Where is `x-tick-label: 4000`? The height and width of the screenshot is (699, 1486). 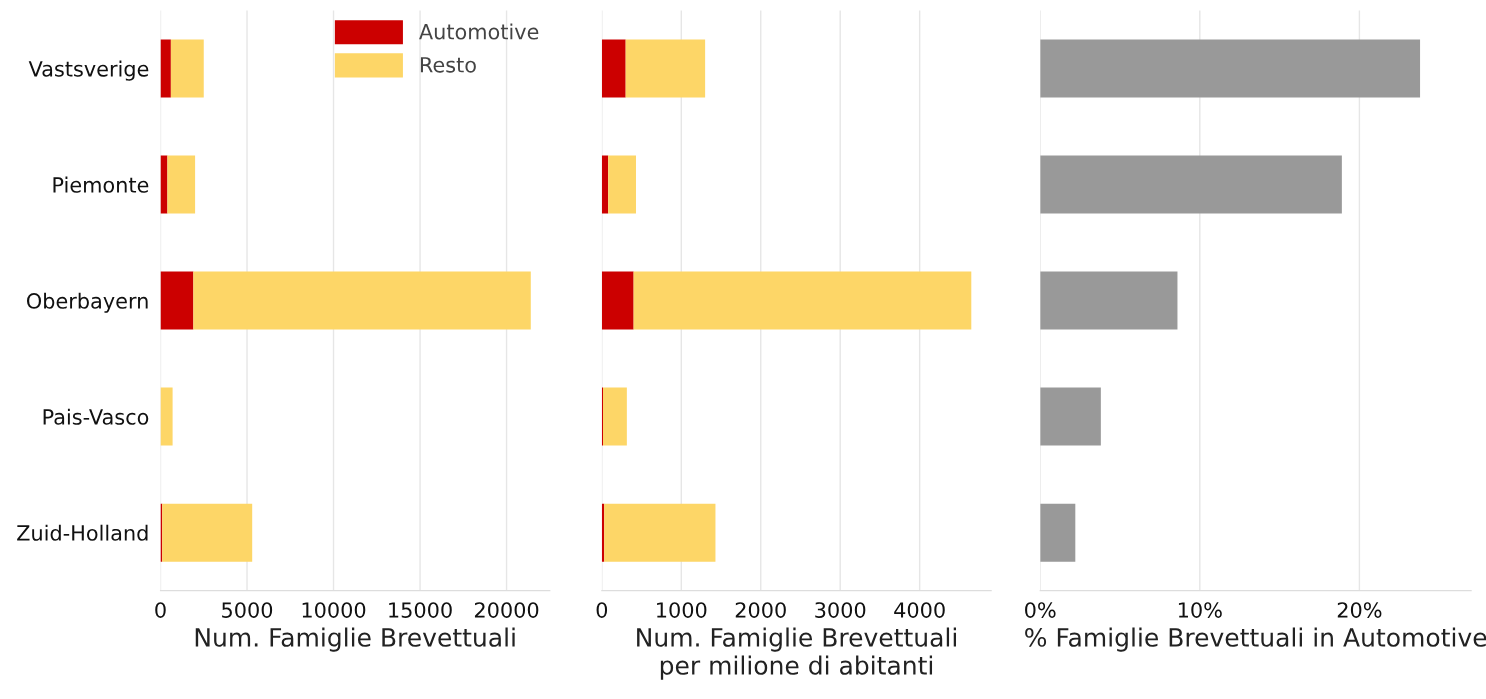
x-tick-label: 4000 is located at coordinates (919, 610).